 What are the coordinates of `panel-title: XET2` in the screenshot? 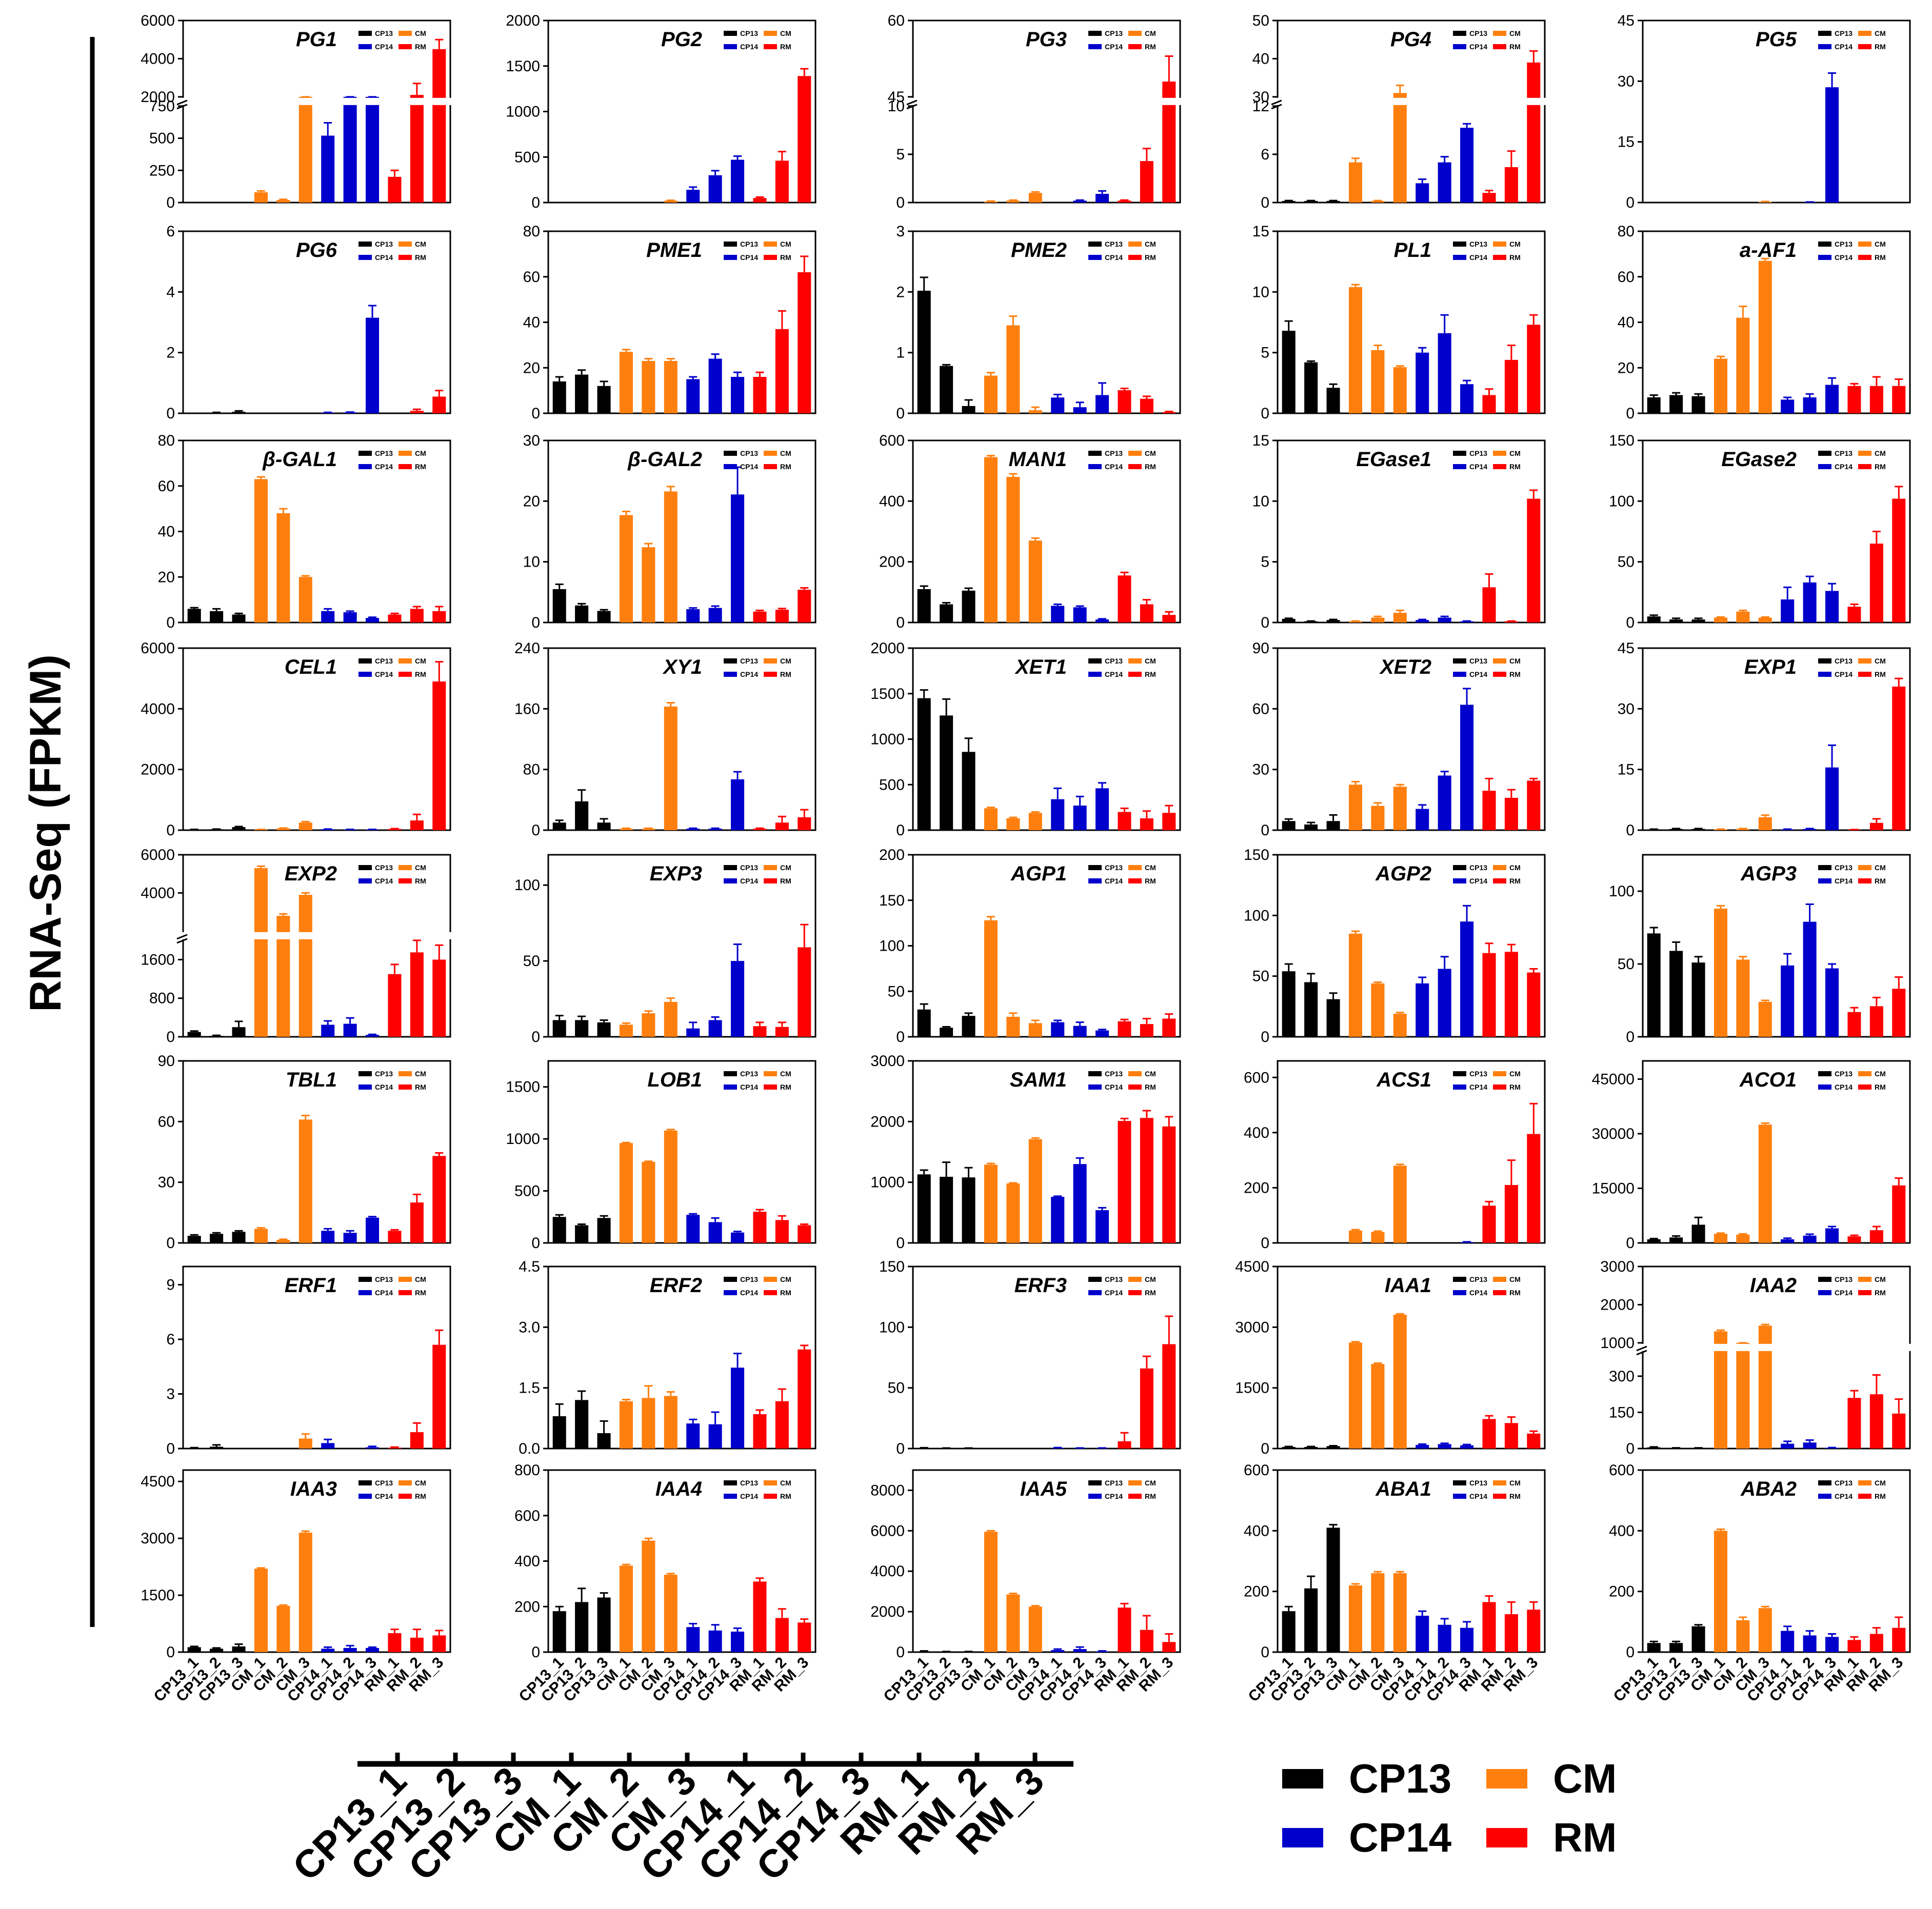 It's located at (1405, 667).